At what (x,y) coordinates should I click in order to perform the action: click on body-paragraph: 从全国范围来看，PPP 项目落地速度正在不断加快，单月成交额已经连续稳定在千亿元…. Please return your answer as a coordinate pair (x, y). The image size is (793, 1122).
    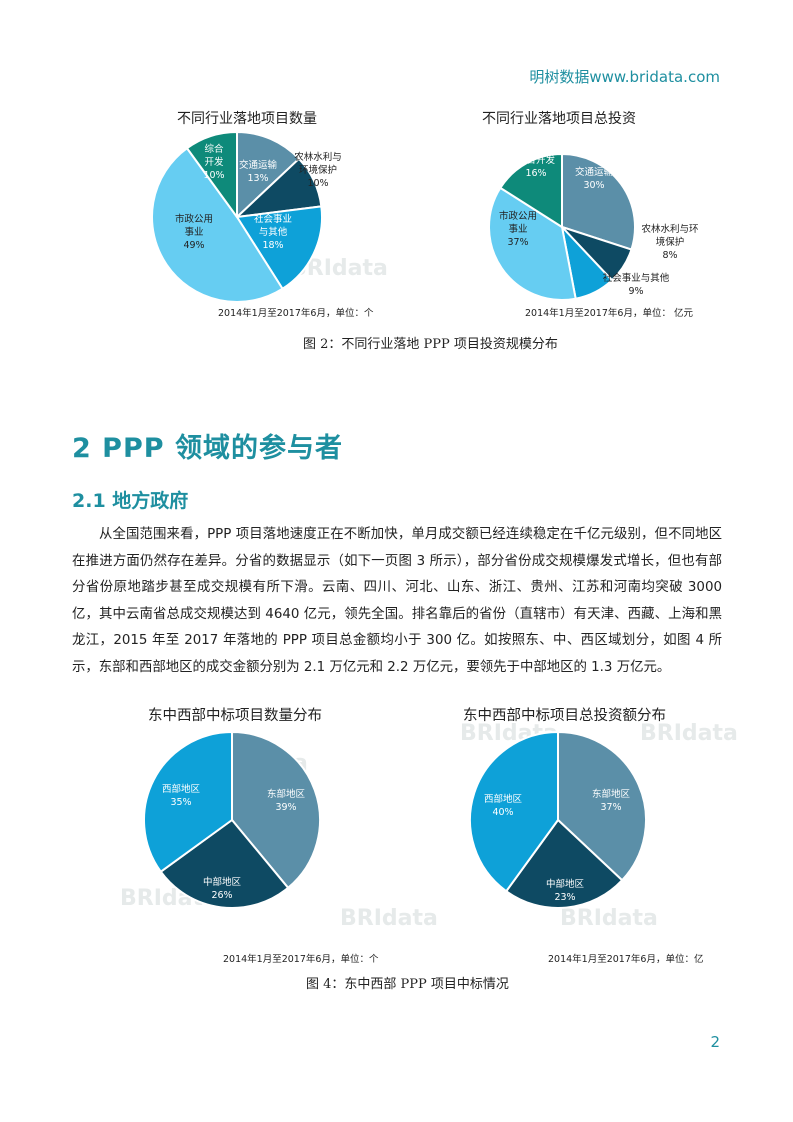
    Looking at the image, I should click on (397, 601).